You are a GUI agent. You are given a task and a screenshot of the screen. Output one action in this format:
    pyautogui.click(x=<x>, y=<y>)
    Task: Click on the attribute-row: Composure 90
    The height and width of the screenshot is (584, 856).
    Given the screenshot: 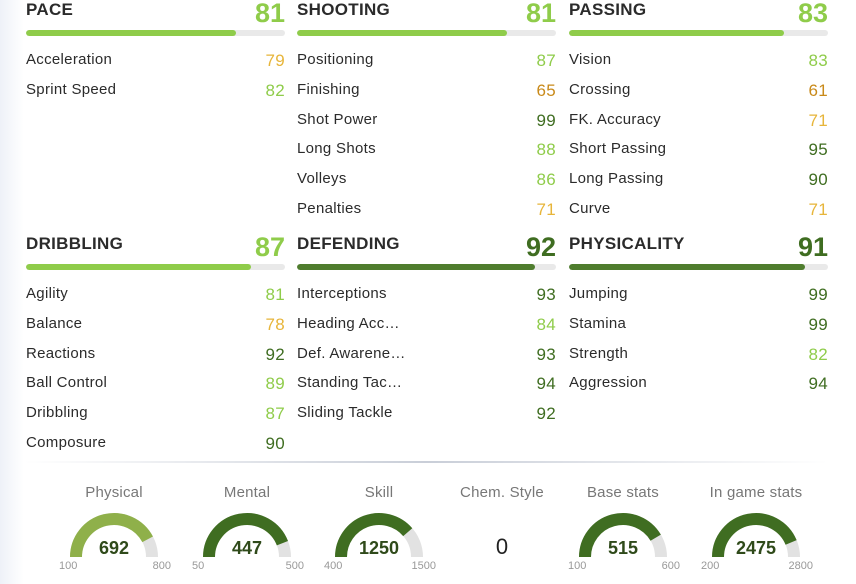 What is the action you would take?
    pyautogui.click(x=155, y=448)
    